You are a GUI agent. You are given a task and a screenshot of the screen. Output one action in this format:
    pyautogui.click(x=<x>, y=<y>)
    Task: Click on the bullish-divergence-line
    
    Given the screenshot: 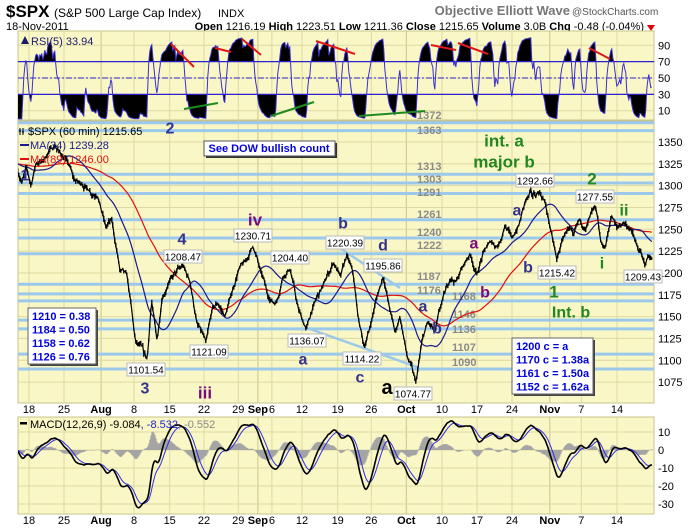 What is the action you would take?
    pyautogui.click(x=201, y=106)
    